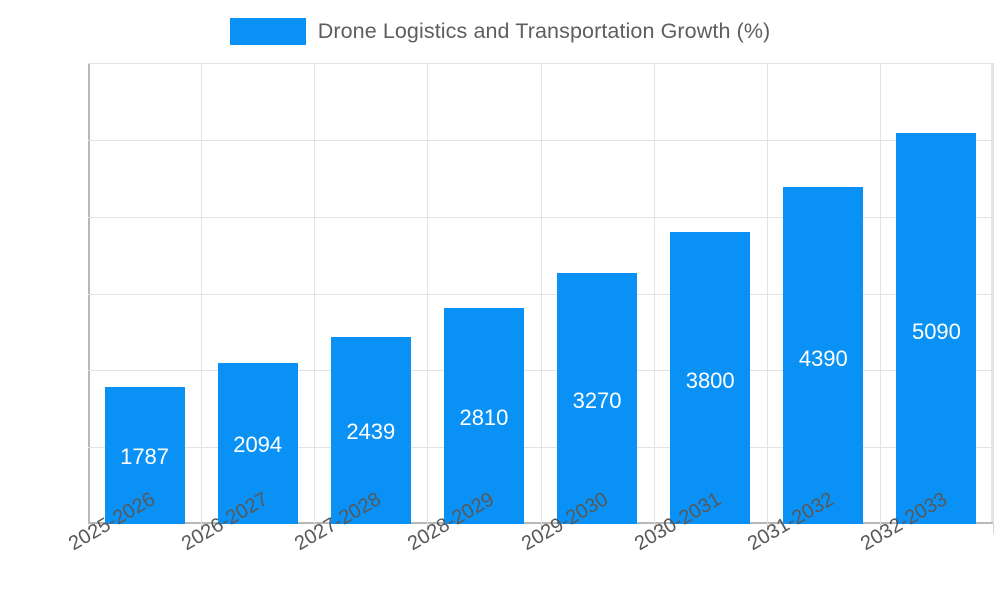 Image resolution: width=1000 pixels, height=600 pixels. I want to click on bar-group: 3270, so click(597, 293).